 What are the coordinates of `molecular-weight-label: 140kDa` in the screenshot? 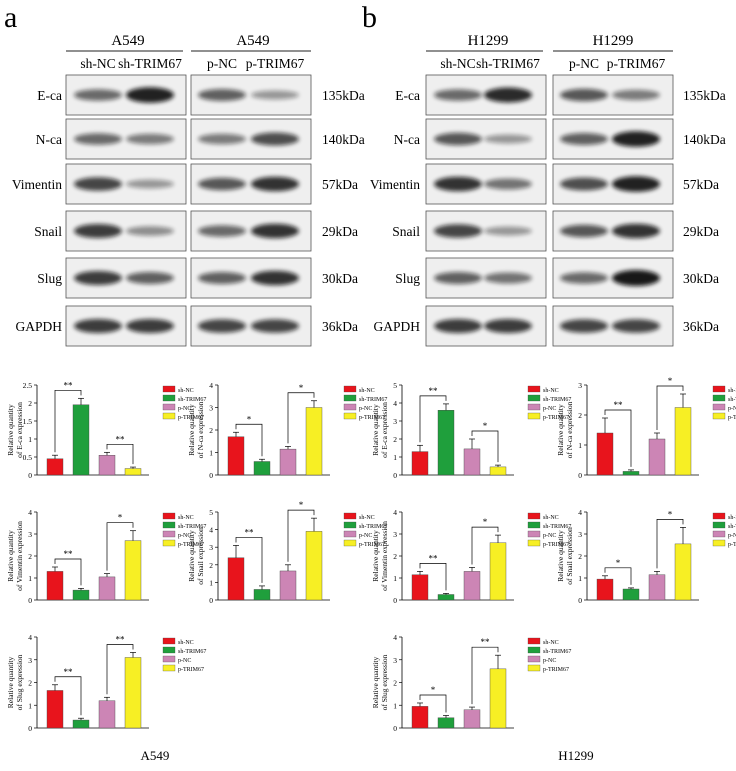 It's located at (343, 139).